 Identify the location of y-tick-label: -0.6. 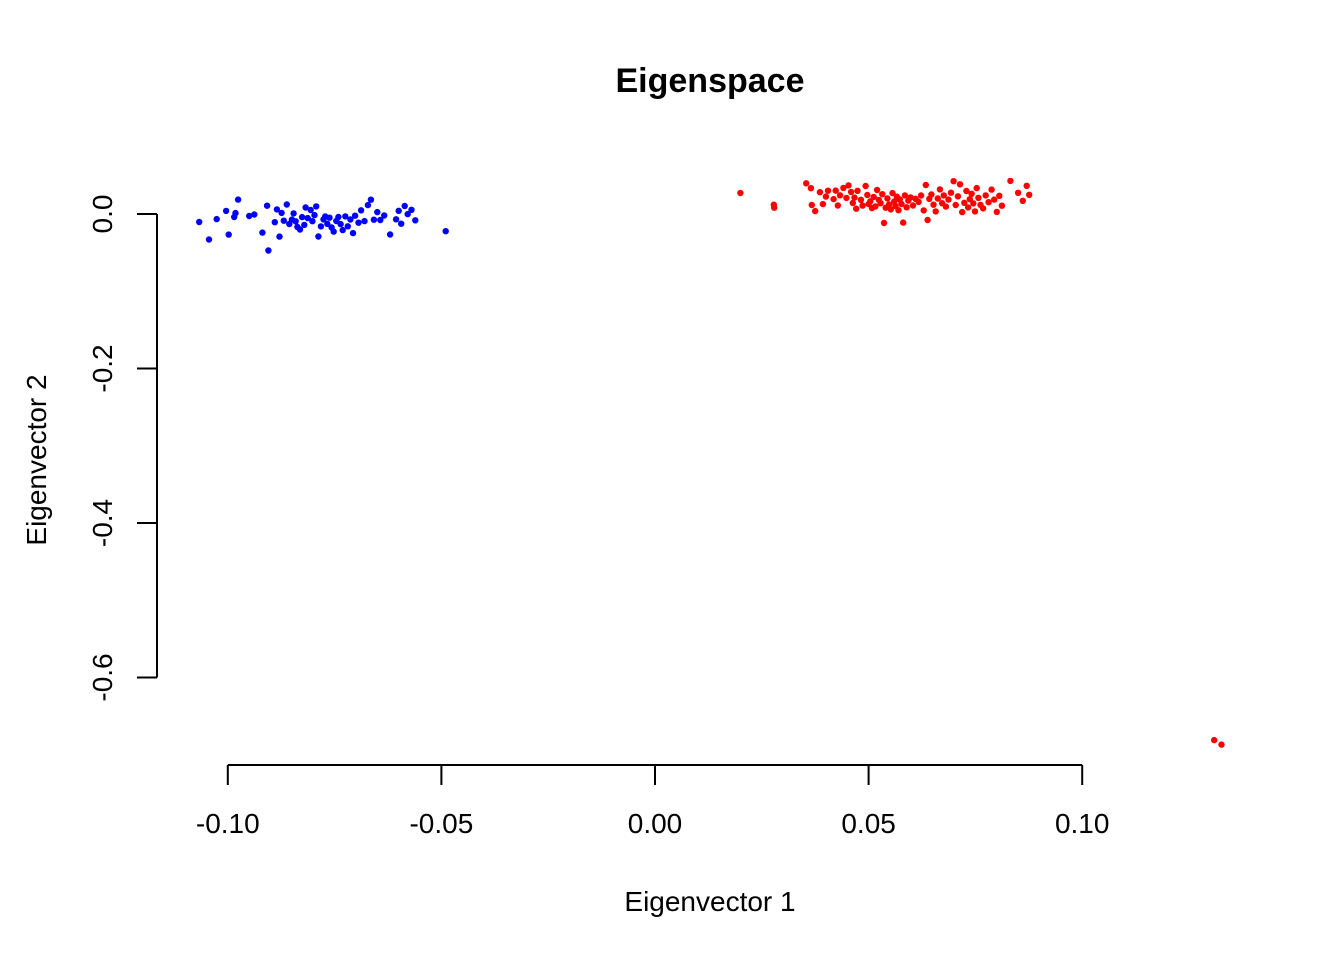
(102, 677).